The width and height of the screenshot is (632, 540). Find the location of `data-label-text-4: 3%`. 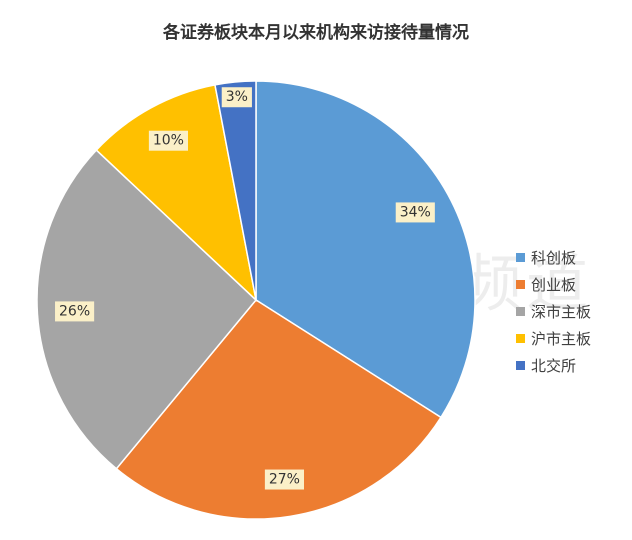

data-label-text-4: 3% is located at coordinates (237, 97).